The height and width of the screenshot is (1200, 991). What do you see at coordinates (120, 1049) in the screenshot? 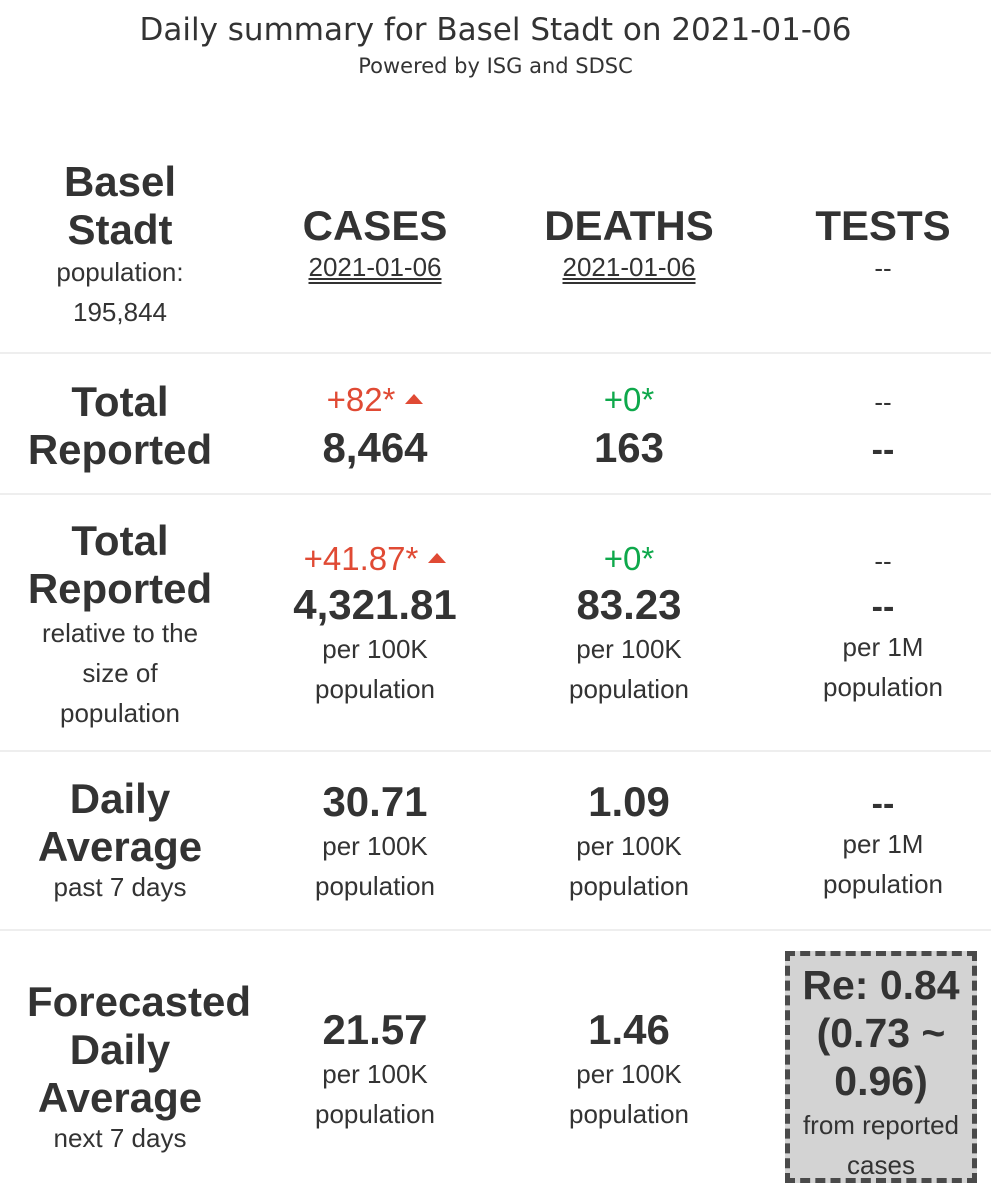
I see `forecast-label-line2: Daily` at bounding box center [120, 1049].